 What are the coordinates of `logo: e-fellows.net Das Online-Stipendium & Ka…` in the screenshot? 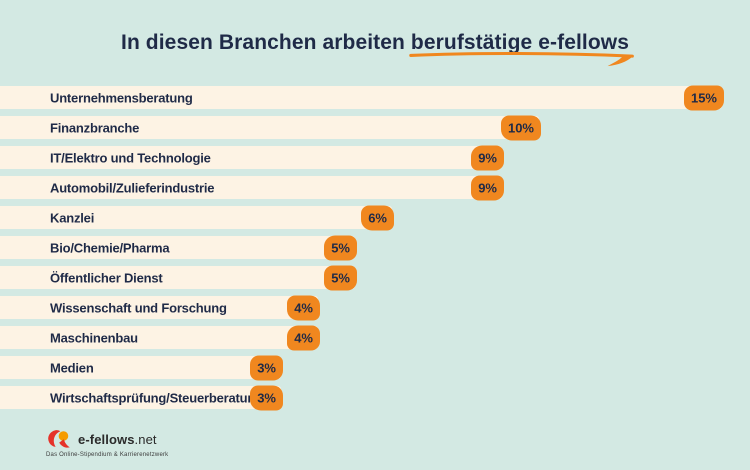 It's located at (107, 443).